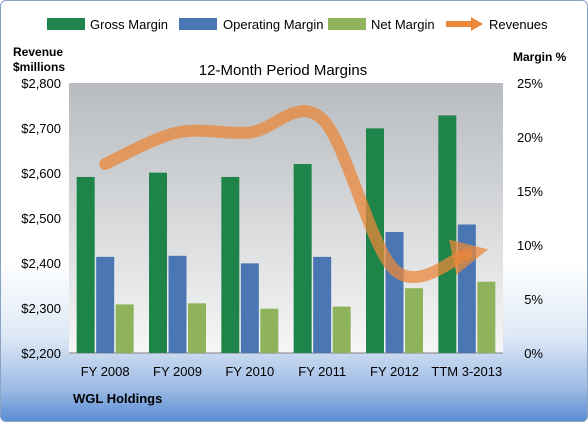  What do you see at coordinates (41, 353) in the screenshot?
I see `left-tick-label: $2,200` at bounding box center [41, 353].